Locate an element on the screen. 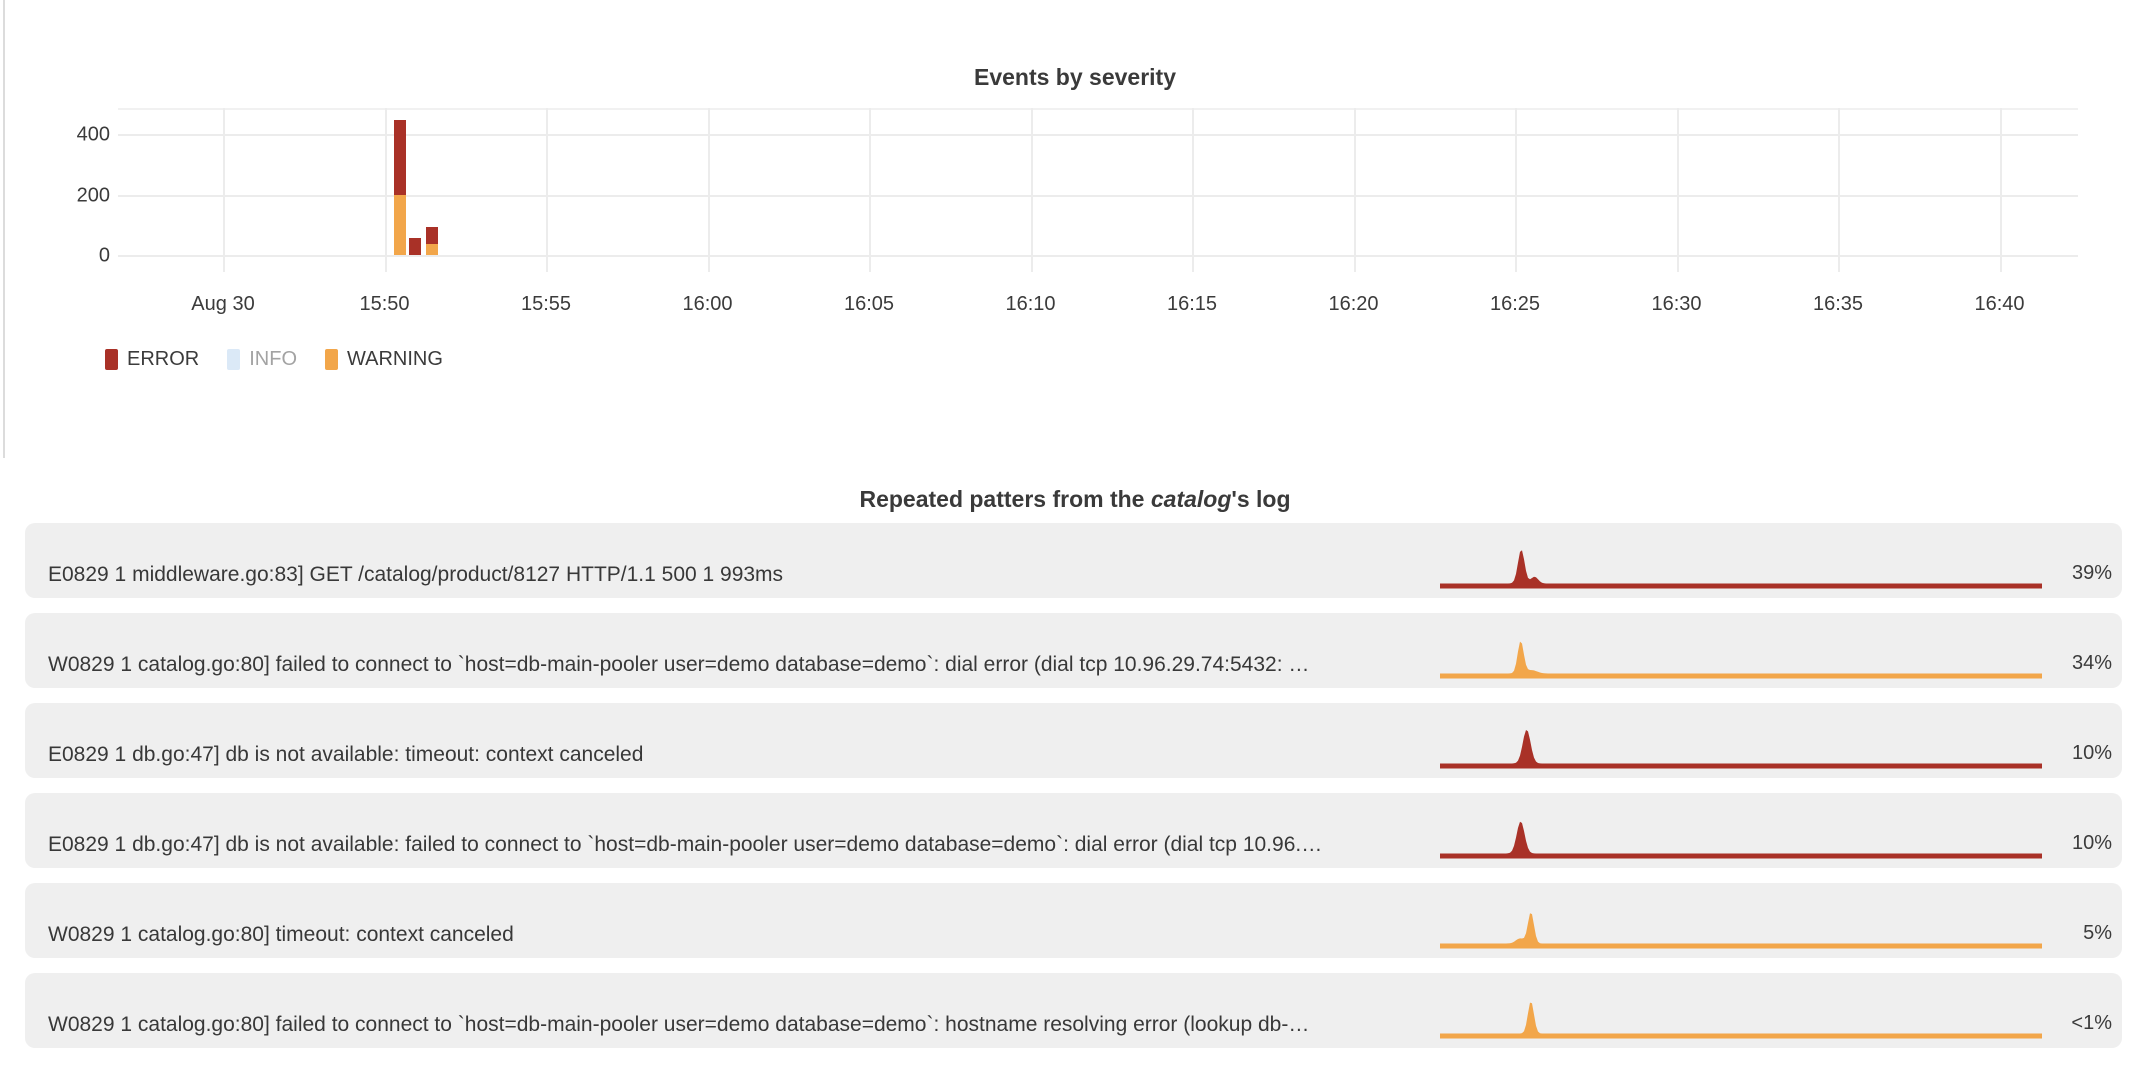  y-axis-label: 200 is located at coordinates (93, 195).